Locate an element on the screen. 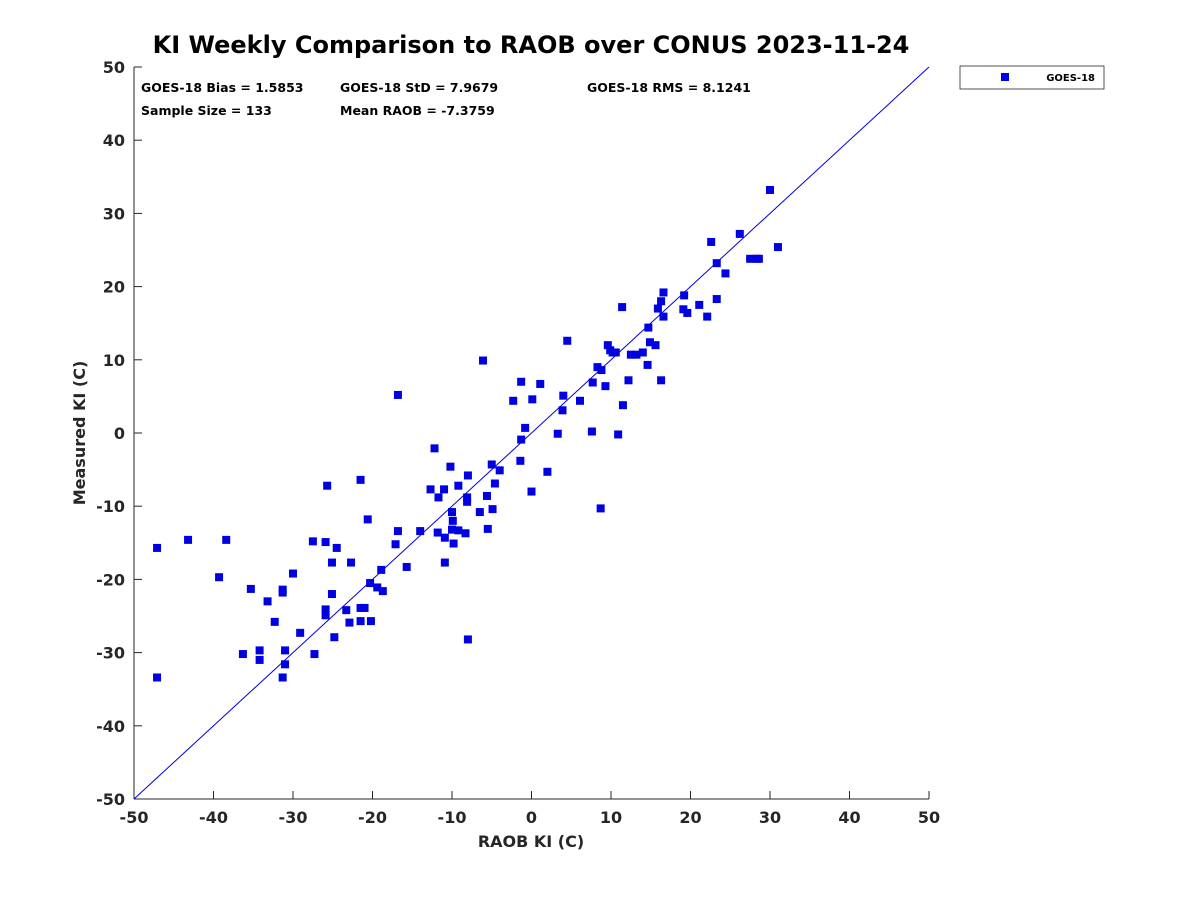  legend-label: GOES-18 is located at coordinates (1070, 78).